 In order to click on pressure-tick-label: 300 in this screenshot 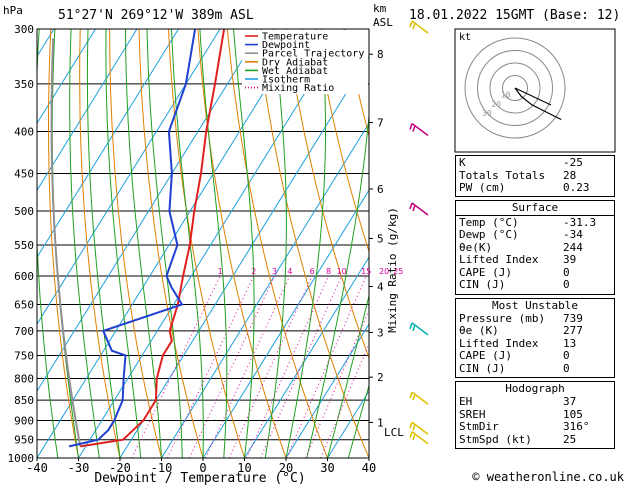, I will do `click(24, 29)`.